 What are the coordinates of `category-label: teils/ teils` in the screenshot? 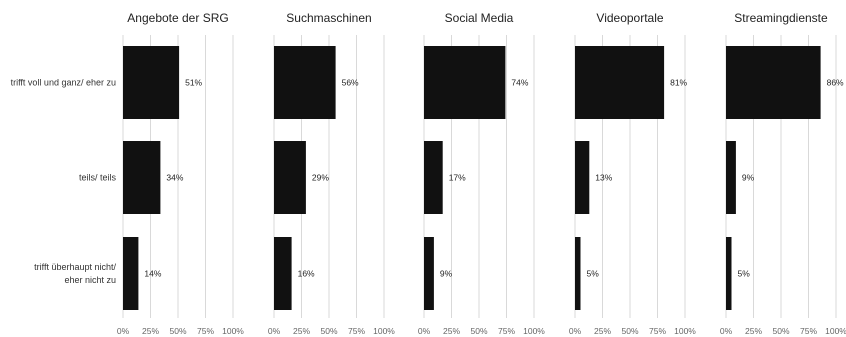 It's located at (98, 178).